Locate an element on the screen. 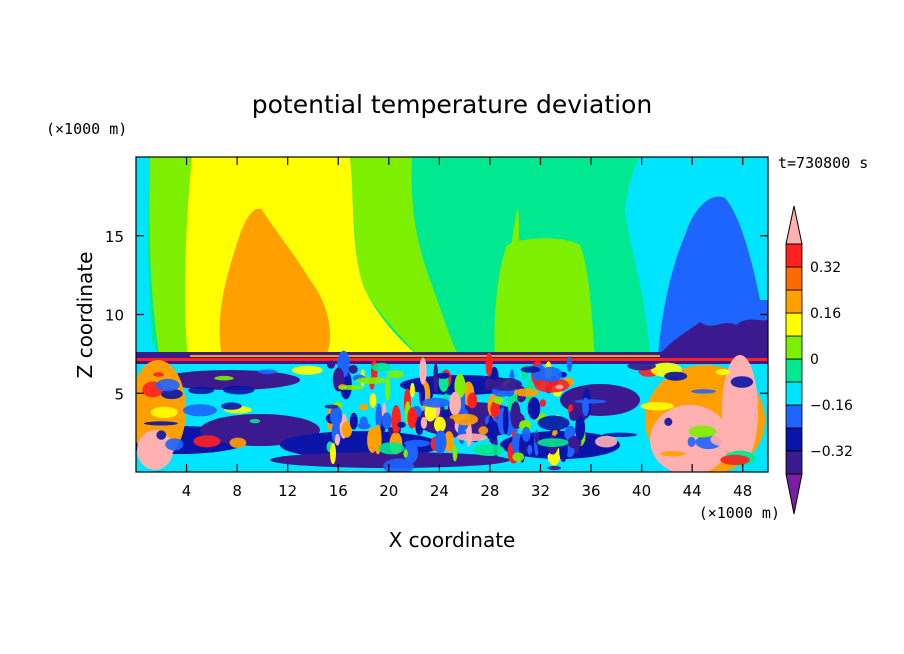 The height and width of the screenshot is (654, 904). colorbar-label: 0.32 is located at coordinates (825, 268).